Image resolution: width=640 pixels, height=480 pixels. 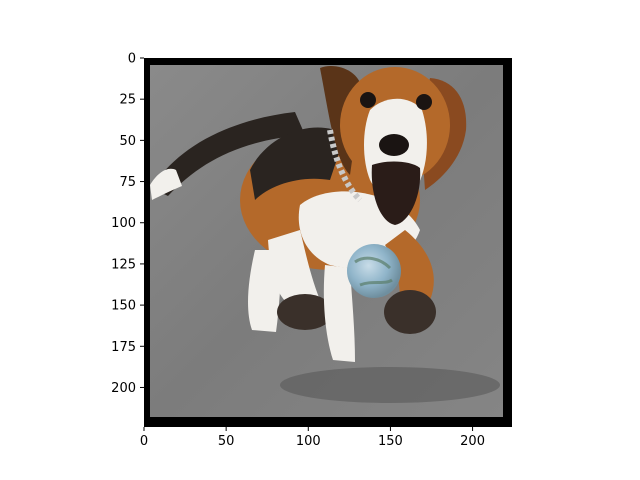 What do you see at coordinates (166, 184) in the screenshot?
I see `dog-tail-tip` at bounding box center [166, 184].